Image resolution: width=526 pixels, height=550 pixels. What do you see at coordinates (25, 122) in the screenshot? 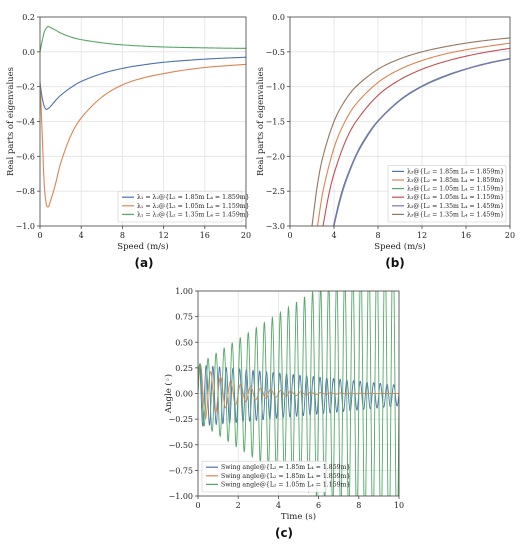
I see `y-tick-label: −0.4` at bounding box center [25, 122].